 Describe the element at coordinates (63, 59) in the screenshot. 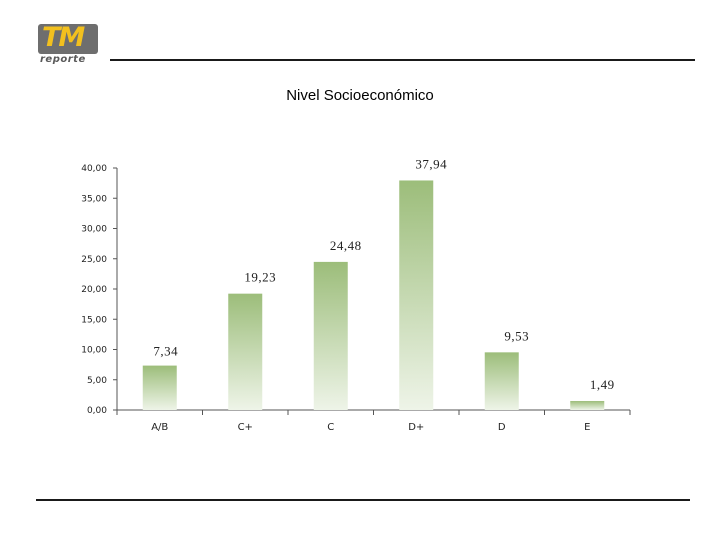

I see `logo-subtitle: reporte` at that location.